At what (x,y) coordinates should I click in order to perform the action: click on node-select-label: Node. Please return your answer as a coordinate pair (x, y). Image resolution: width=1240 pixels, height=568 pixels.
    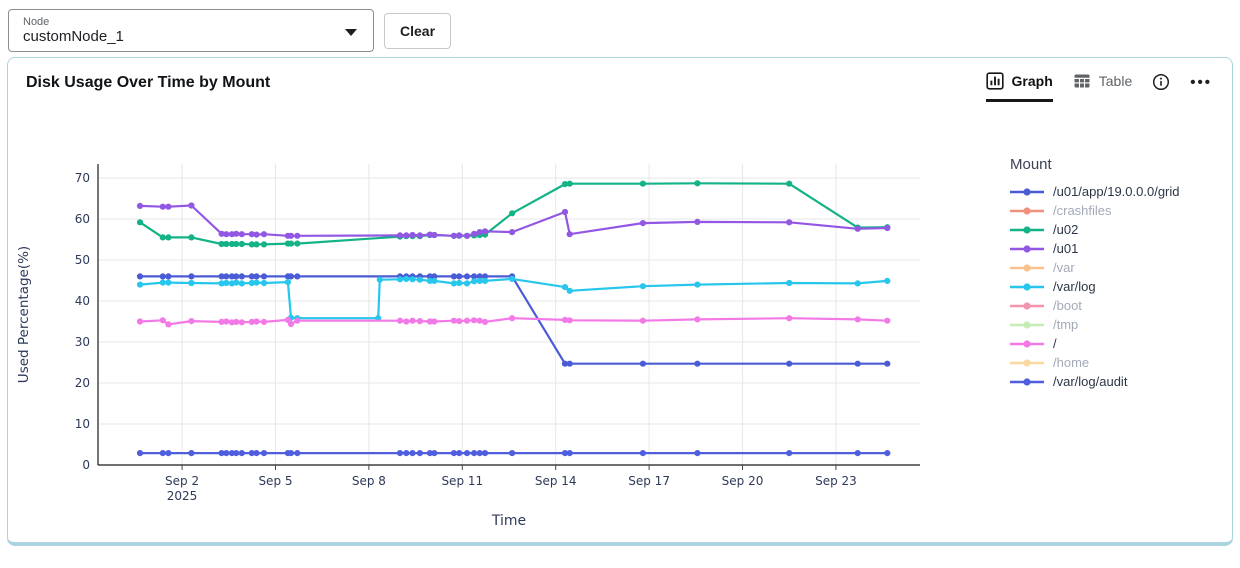
    Looking at the image, I should click on (36, 21).